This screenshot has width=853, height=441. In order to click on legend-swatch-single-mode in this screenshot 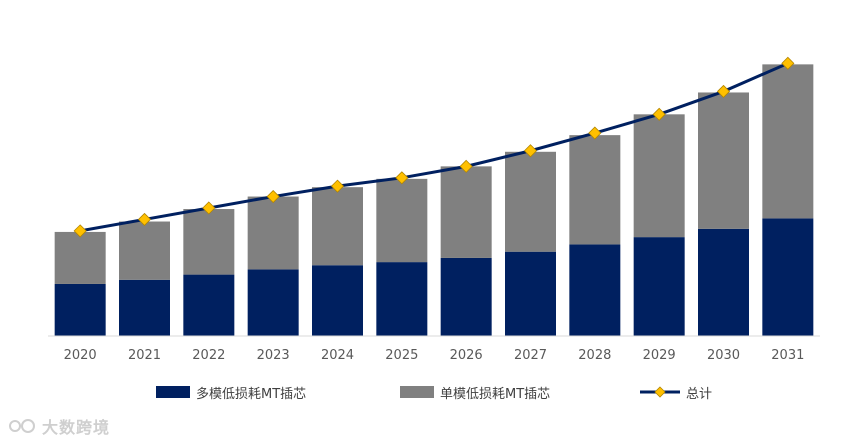, I will do `click(417, 392)`.